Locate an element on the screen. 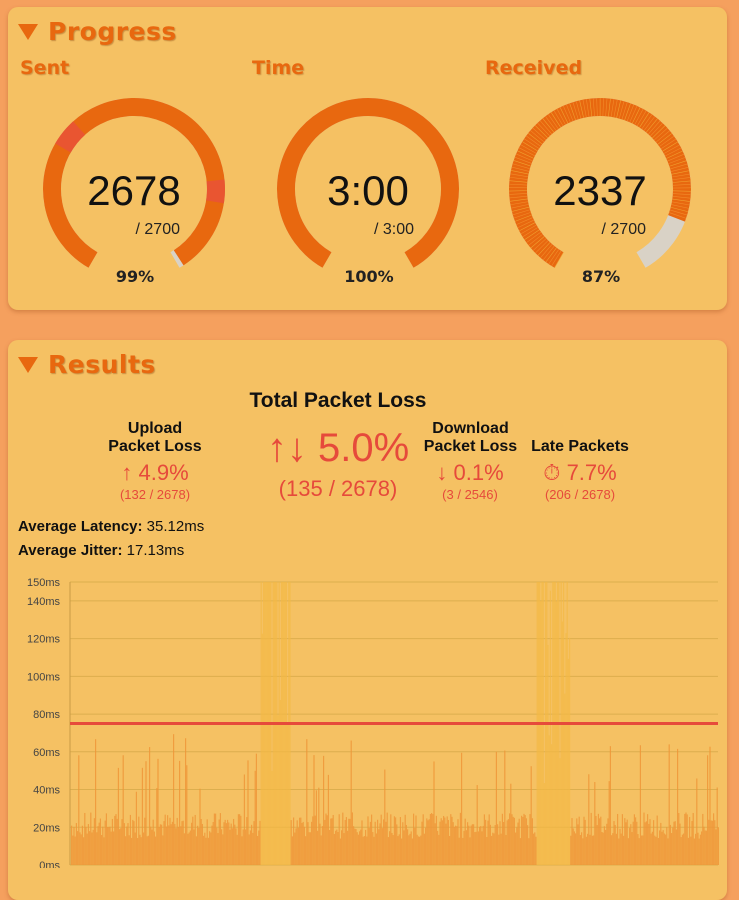  arrow-down-icon: ↓ is located at coordinates (441, 472).